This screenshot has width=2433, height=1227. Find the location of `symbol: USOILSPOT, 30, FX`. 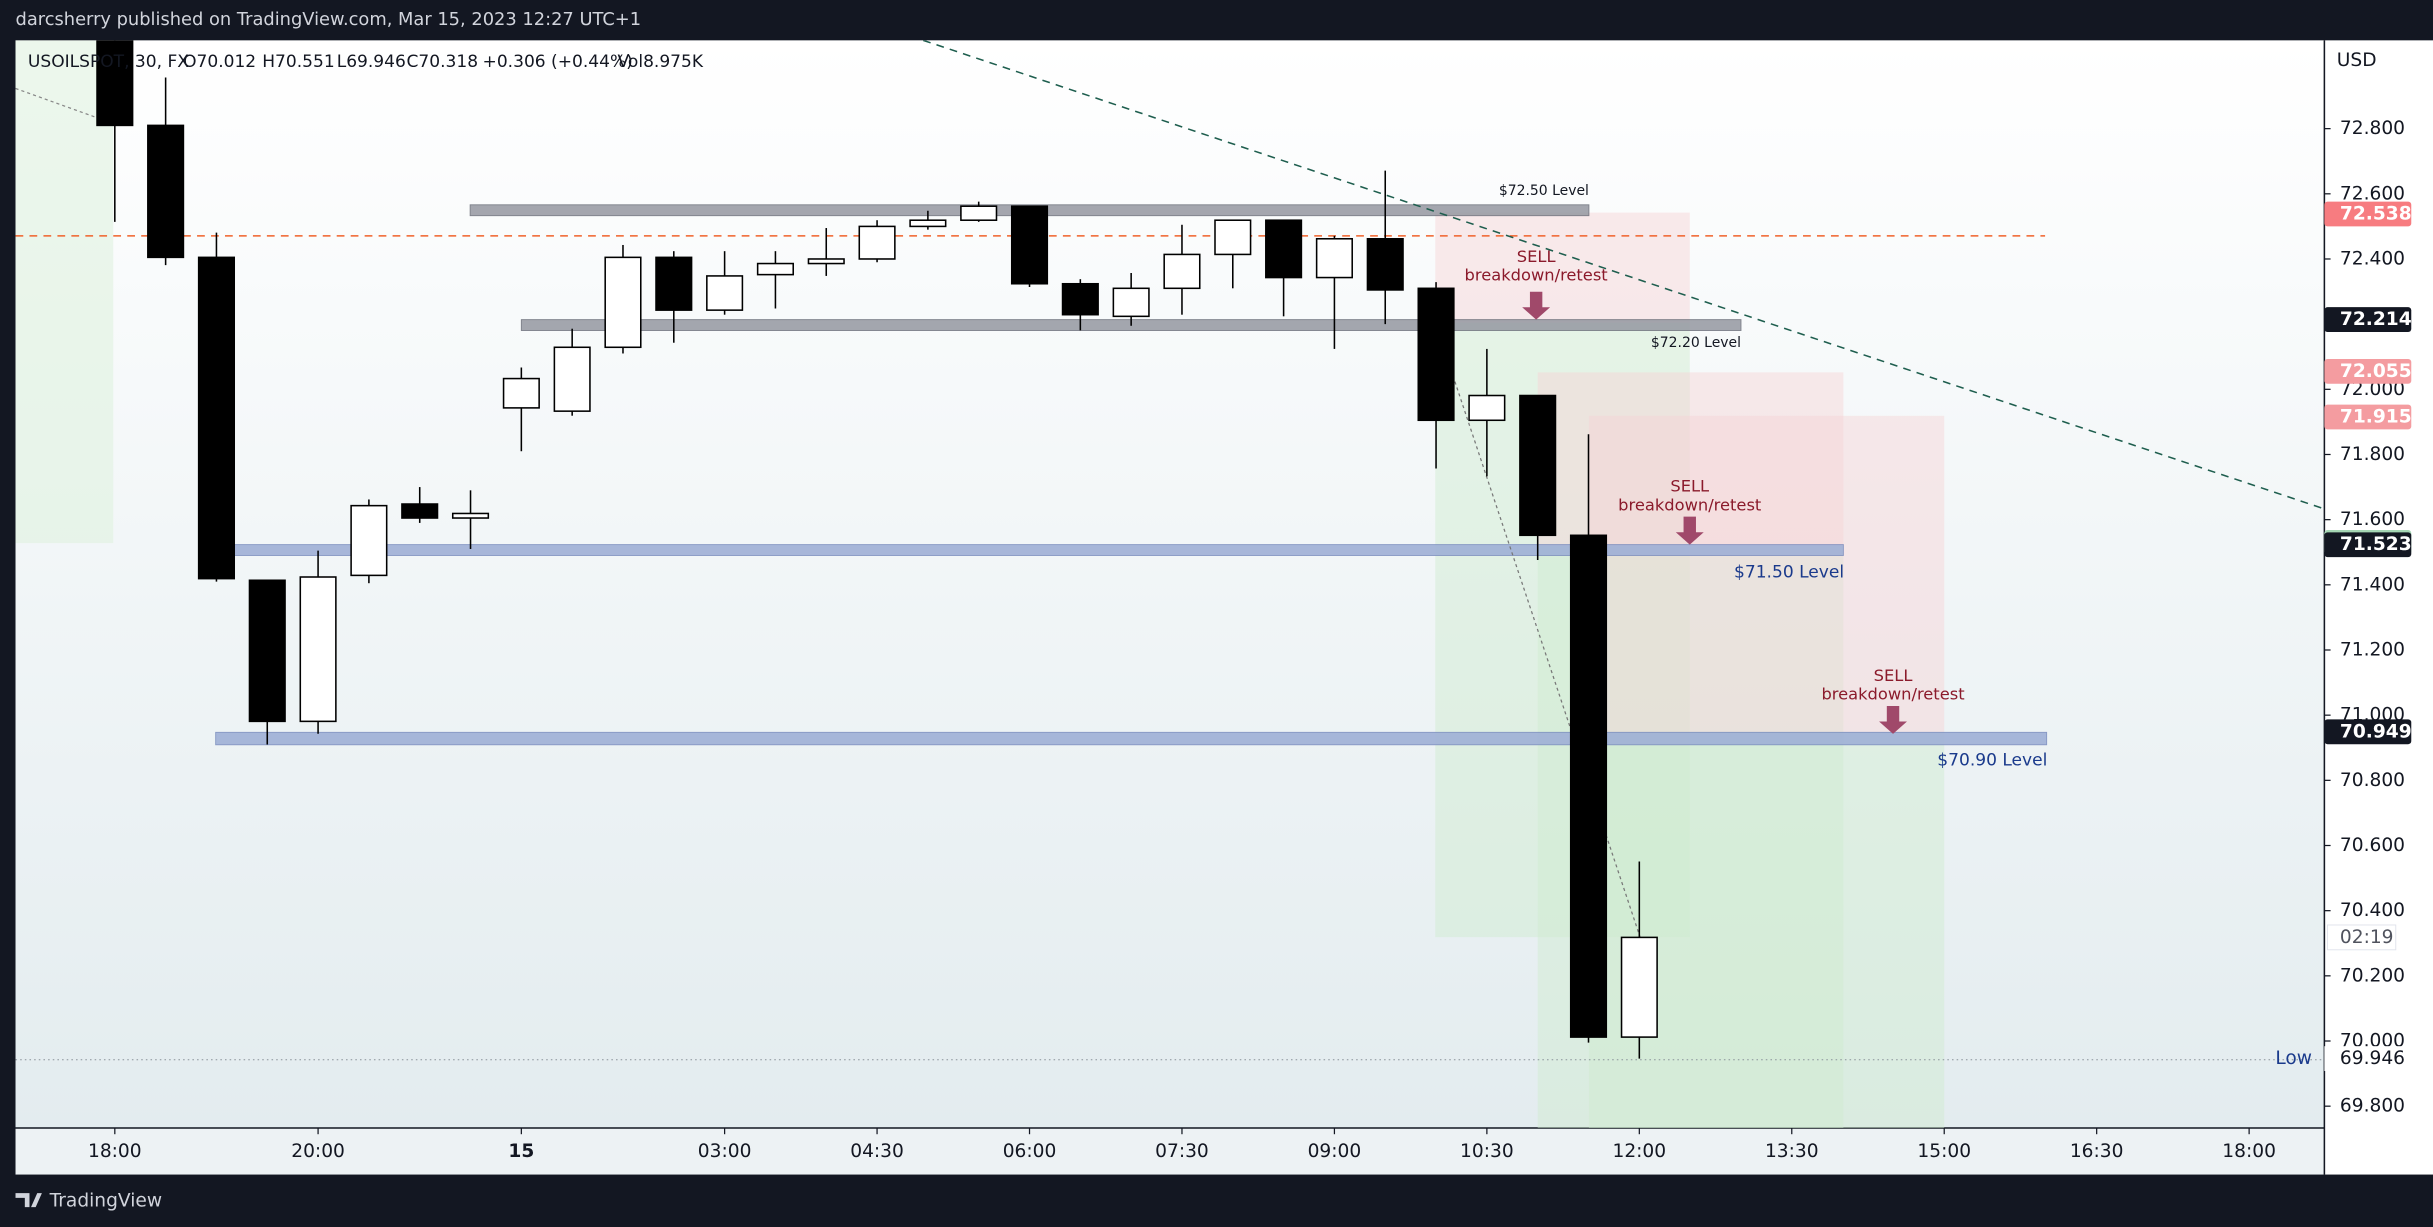

symbol: USOILSPOT, 30, FX is located at coordinates (108, 62).